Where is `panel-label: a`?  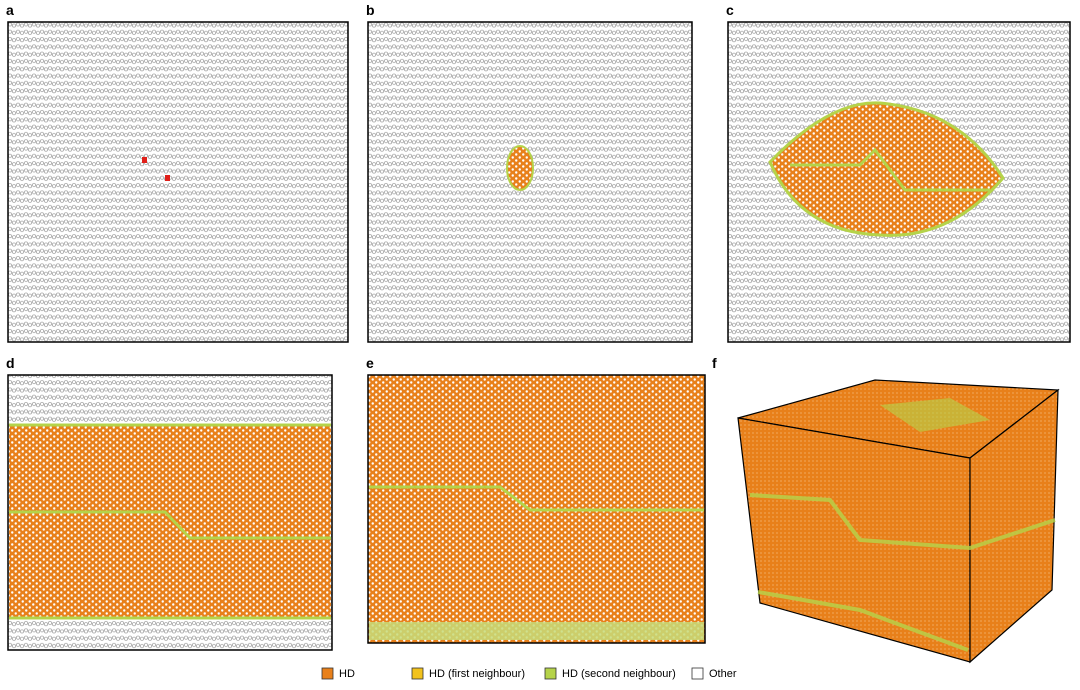
panel-label: a is located at coordinates (10, 10).